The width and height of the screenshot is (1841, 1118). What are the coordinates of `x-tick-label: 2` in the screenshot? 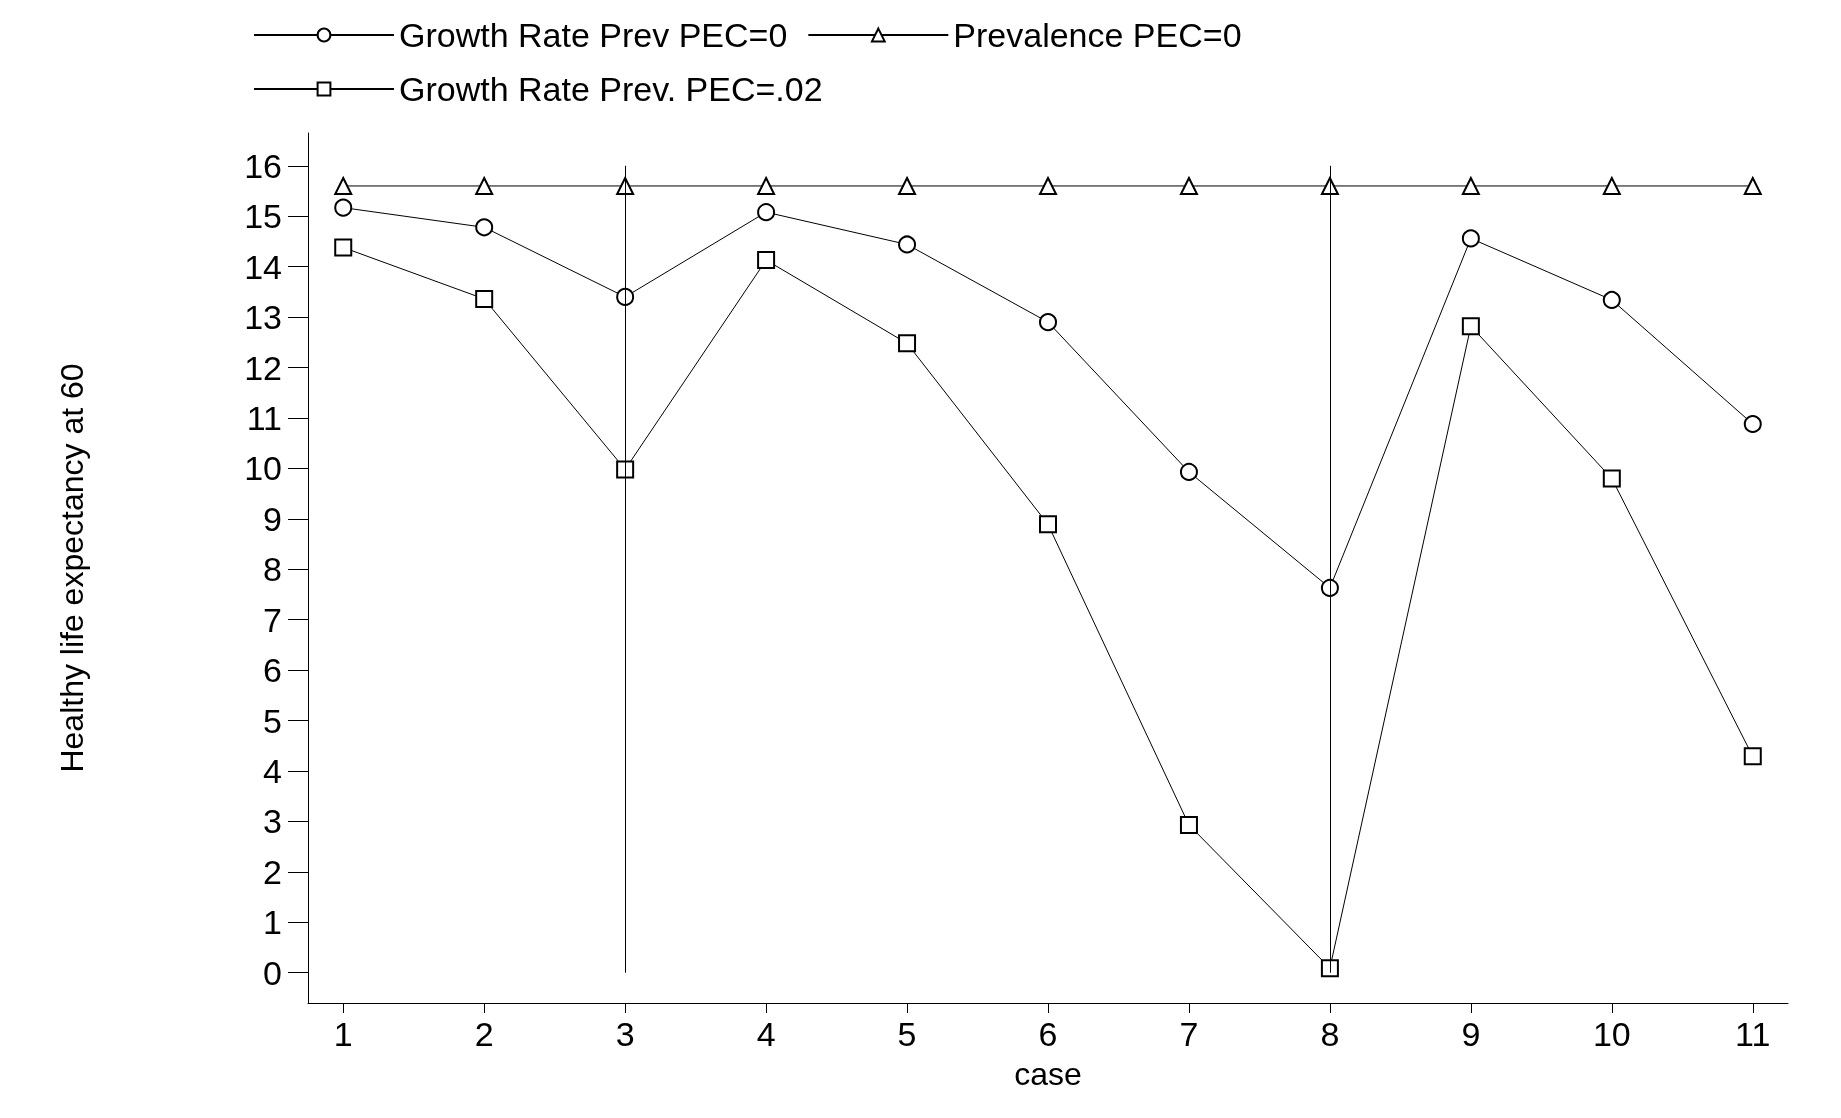 It's located at (484, 1034).